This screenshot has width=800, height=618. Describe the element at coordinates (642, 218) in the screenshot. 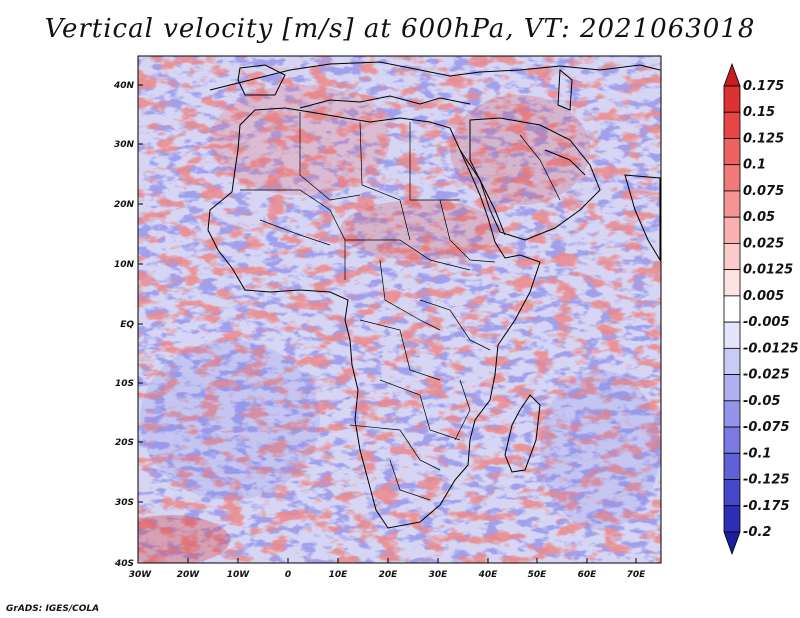

I see `india` at that location.